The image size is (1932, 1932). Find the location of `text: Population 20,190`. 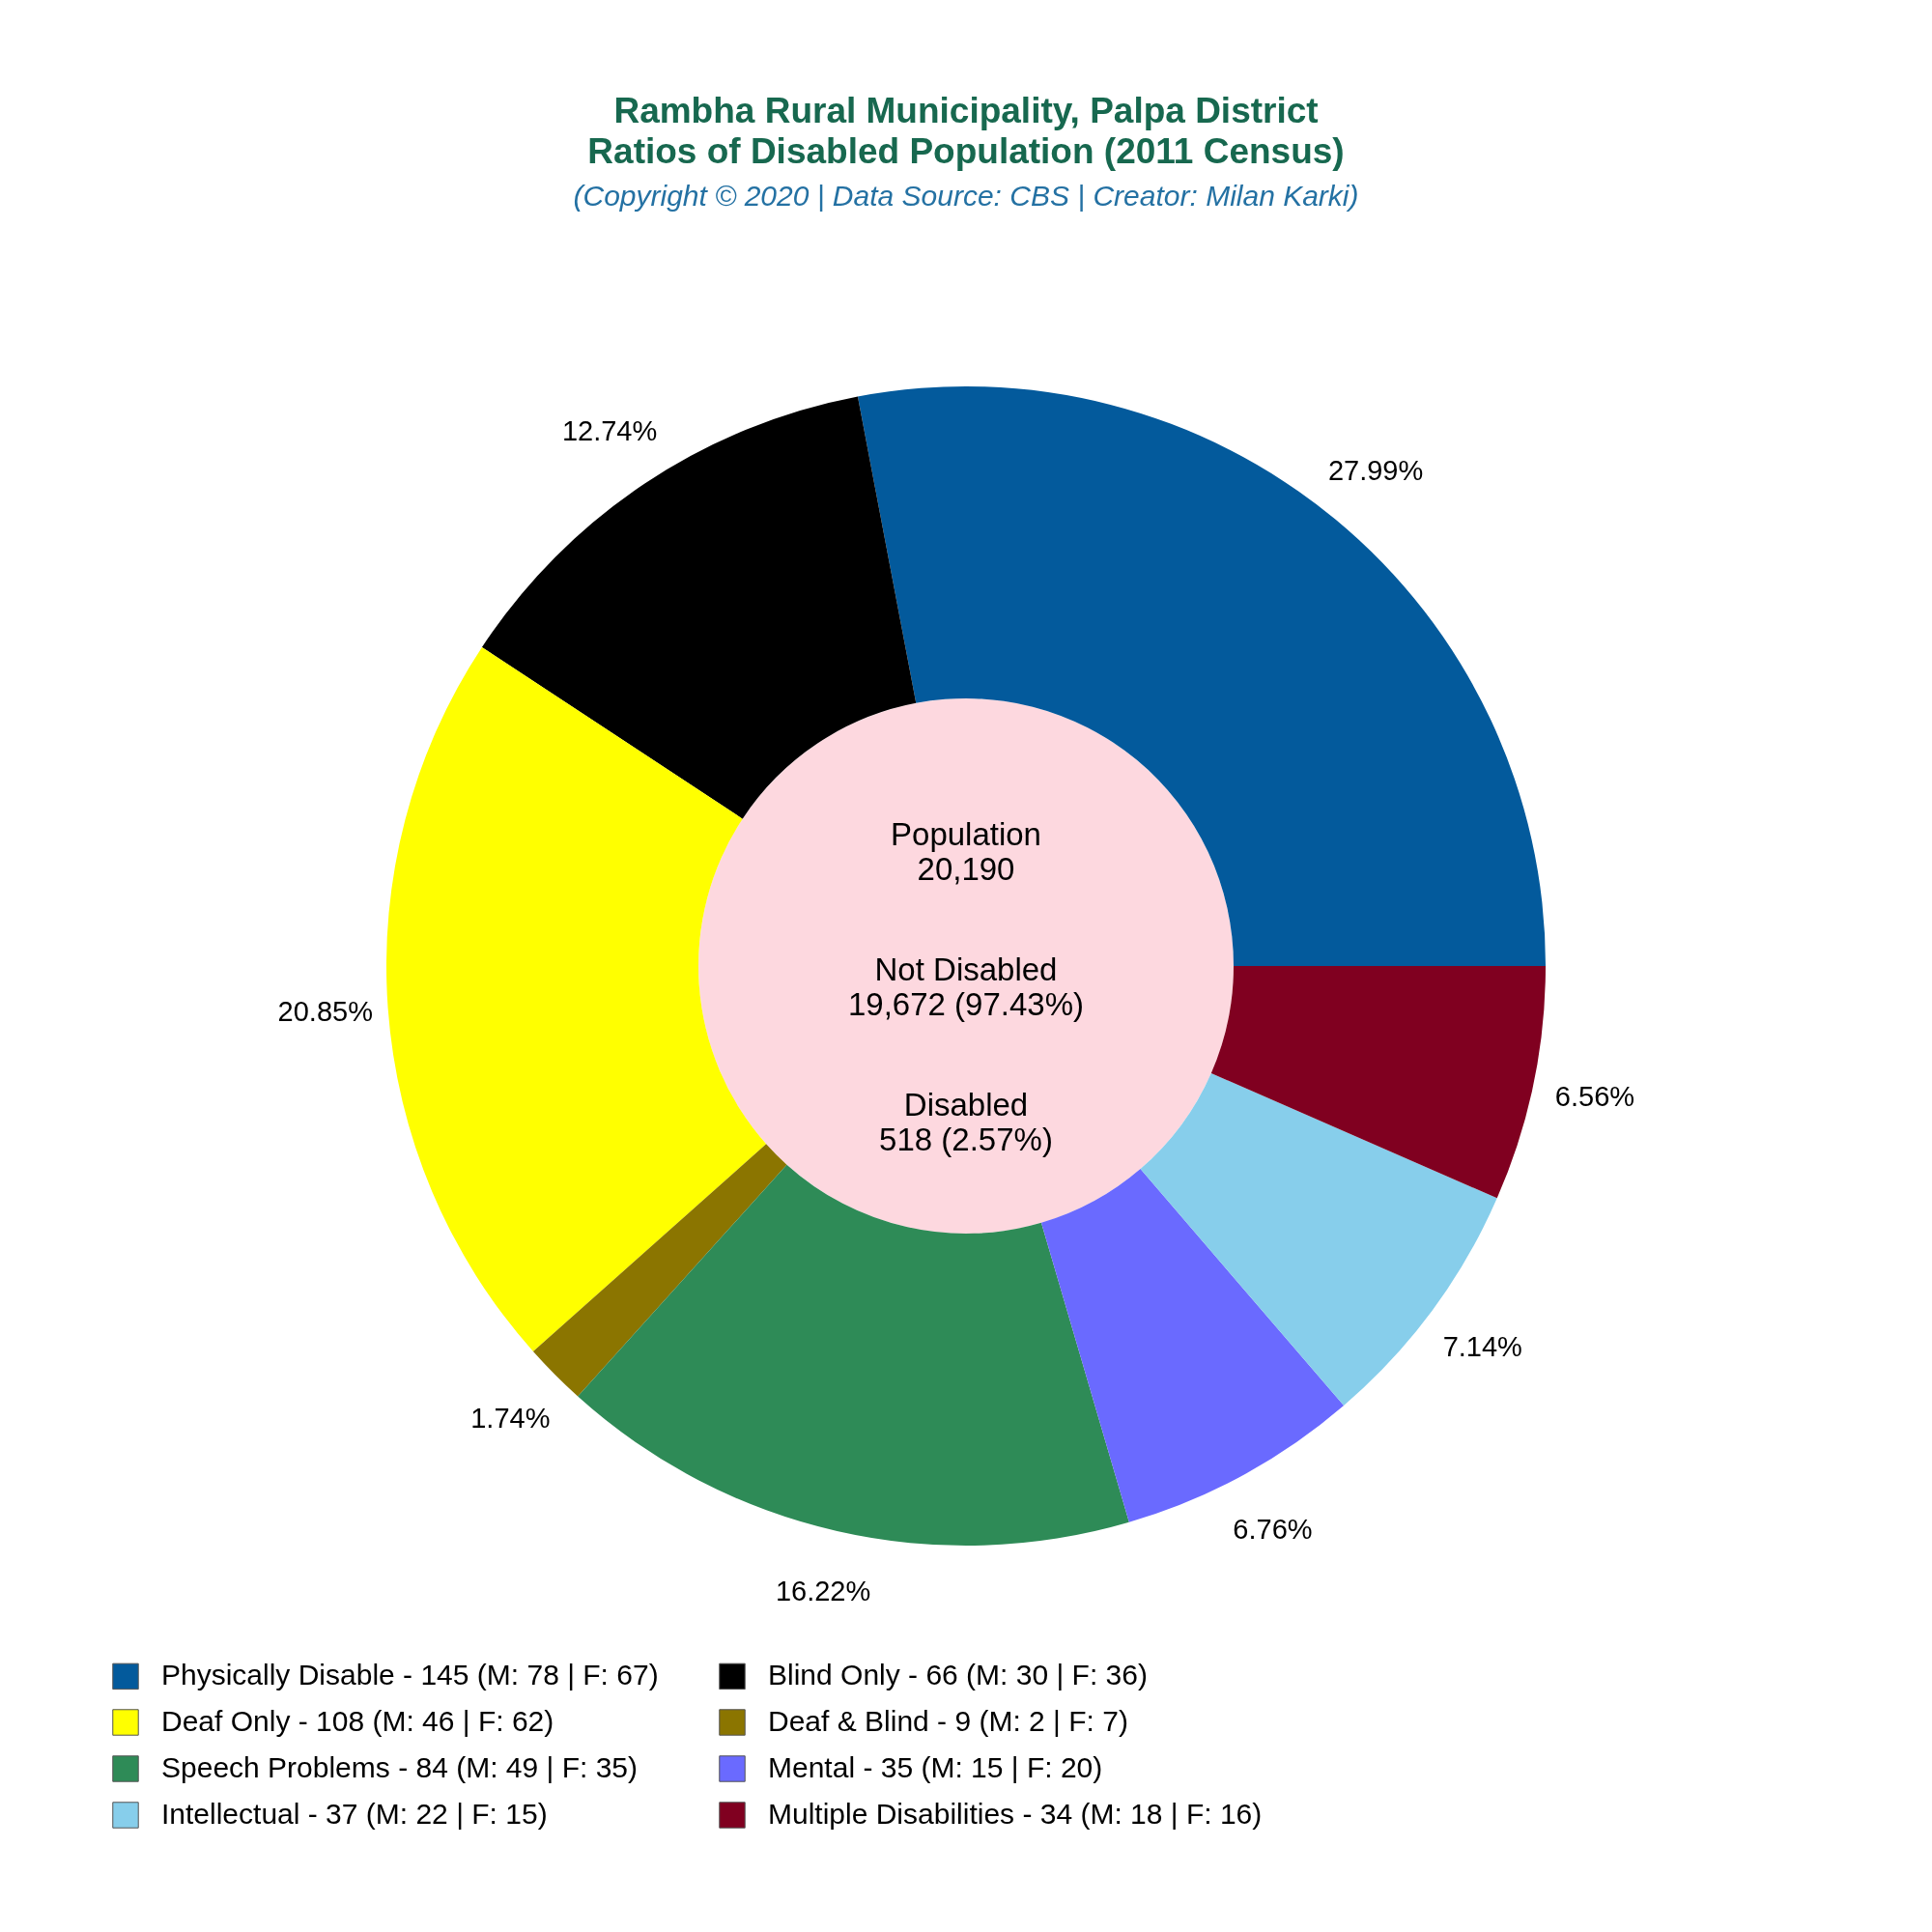

text: Population 20,190 is located at coordinates (966, 851).